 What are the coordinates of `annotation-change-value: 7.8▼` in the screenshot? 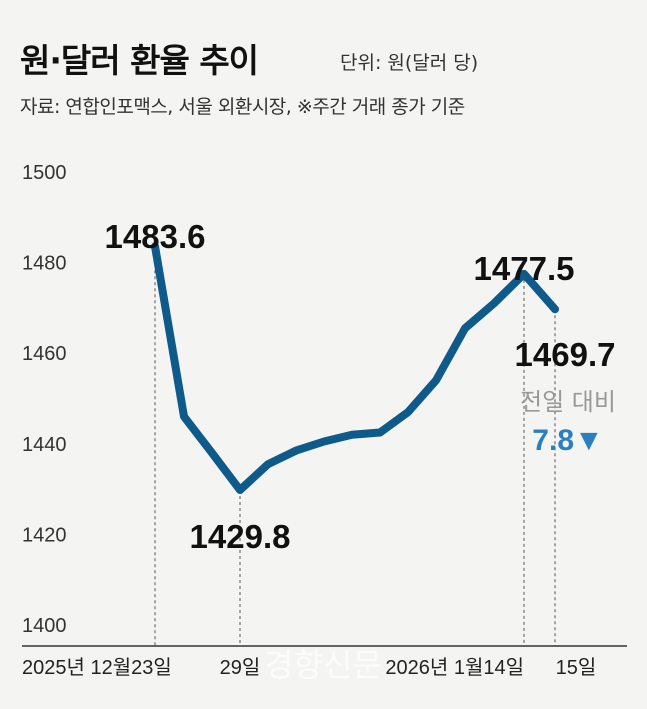 It's located at (567, 440).